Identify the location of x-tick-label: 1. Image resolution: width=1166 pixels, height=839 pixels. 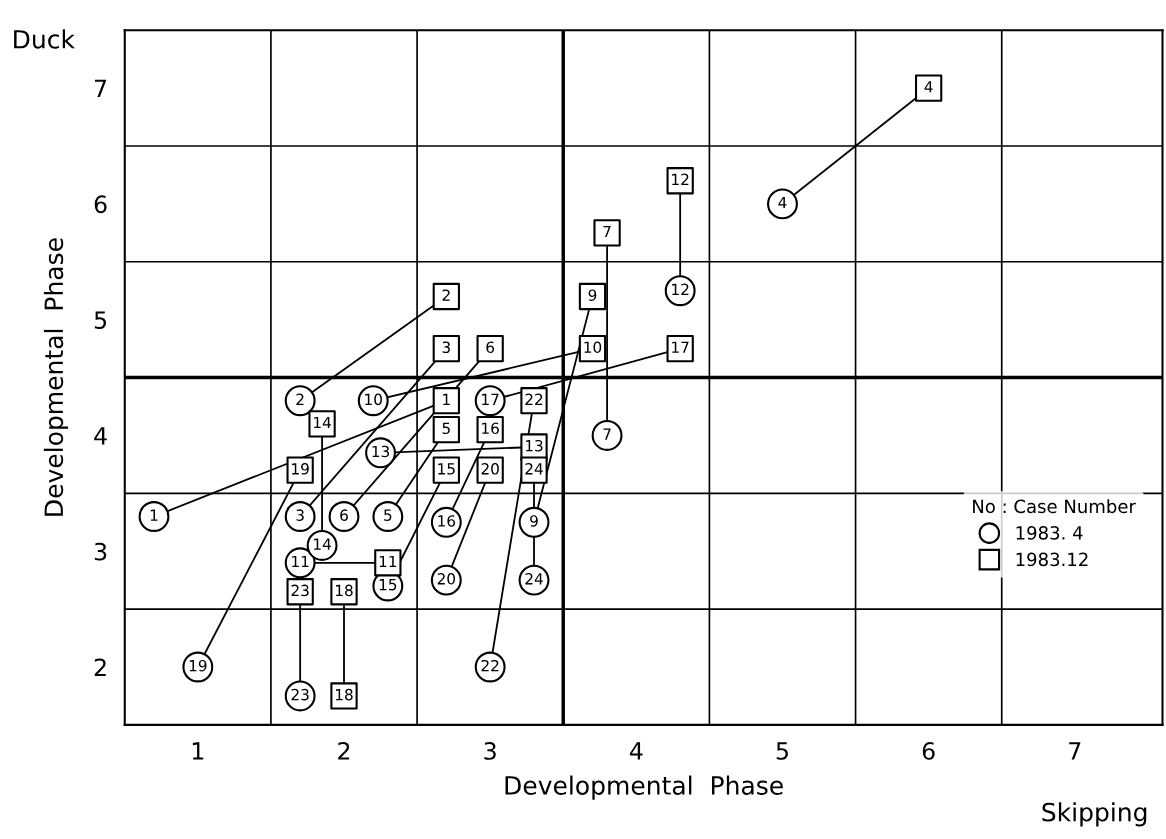
(198, 751).